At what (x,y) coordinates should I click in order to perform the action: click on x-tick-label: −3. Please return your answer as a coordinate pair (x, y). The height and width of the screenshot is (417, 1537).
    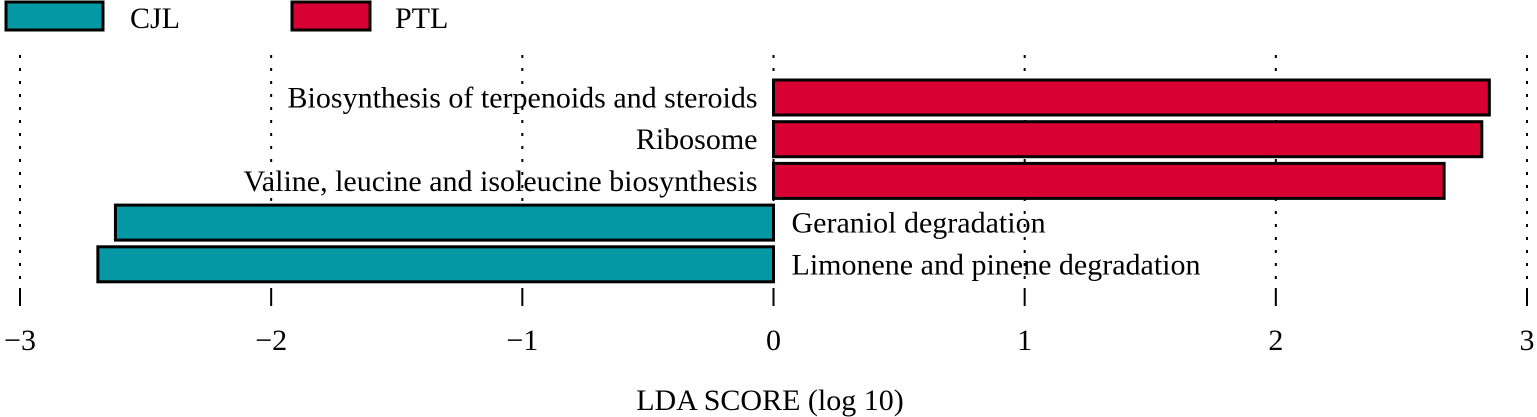
    Looking at the image, I should click on (20, 340).